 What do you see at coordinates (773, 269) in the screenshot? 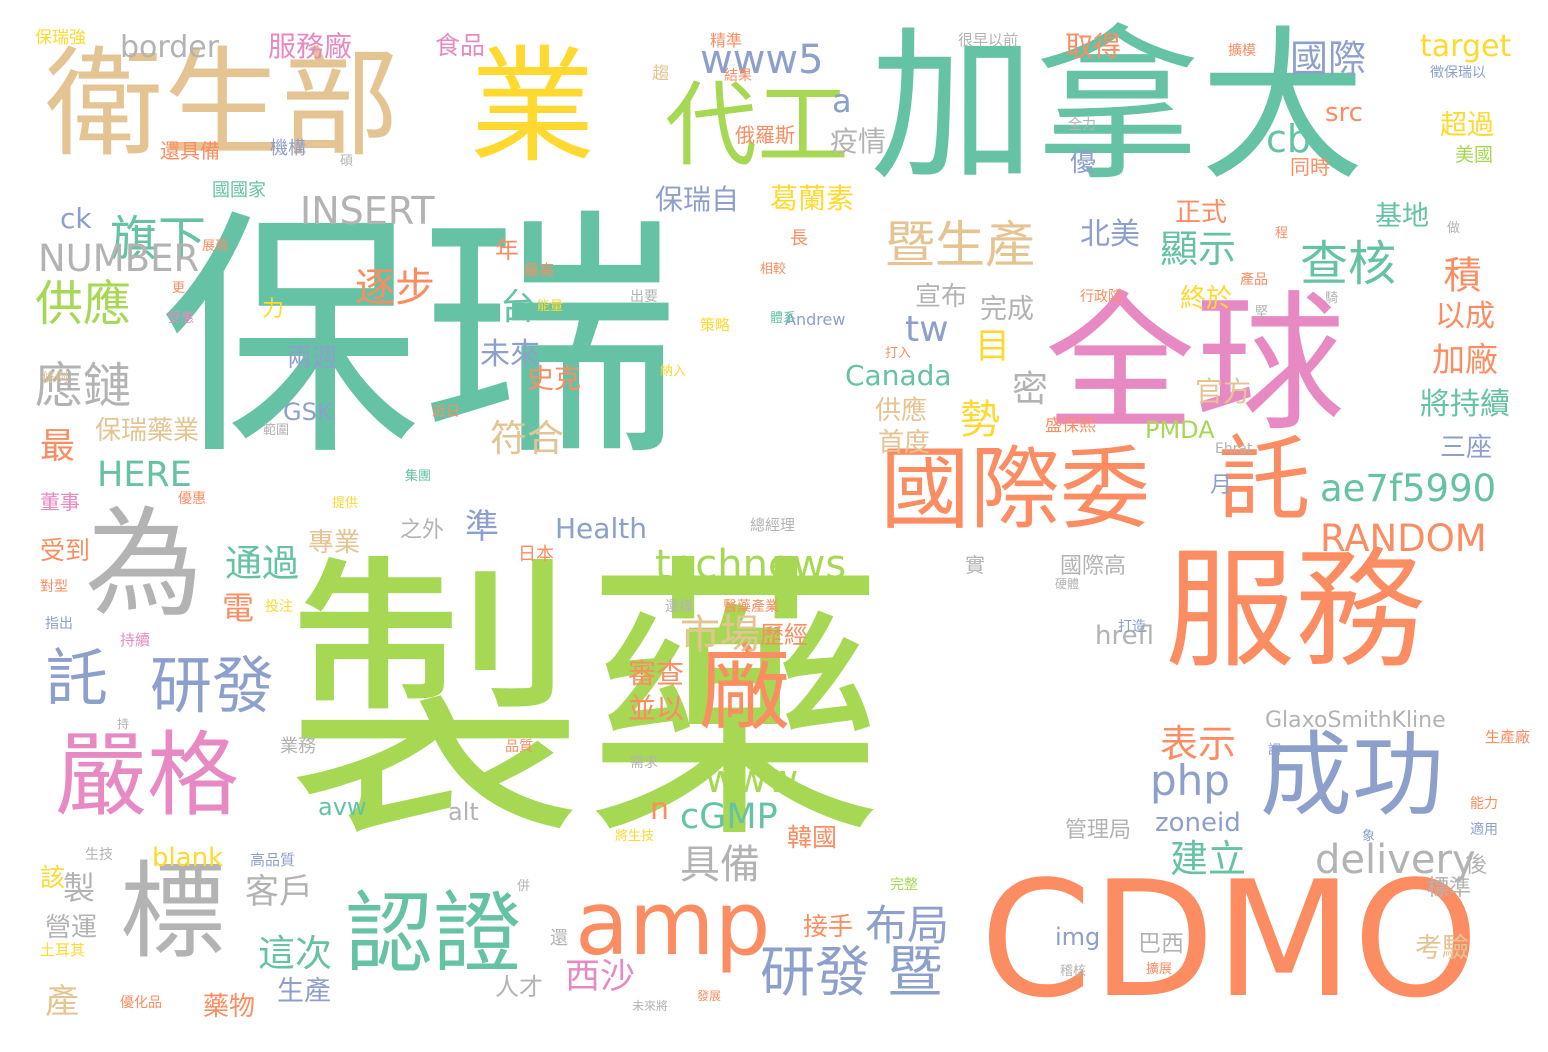
I see `word-item: 相較` at bounding box center [773, 269].